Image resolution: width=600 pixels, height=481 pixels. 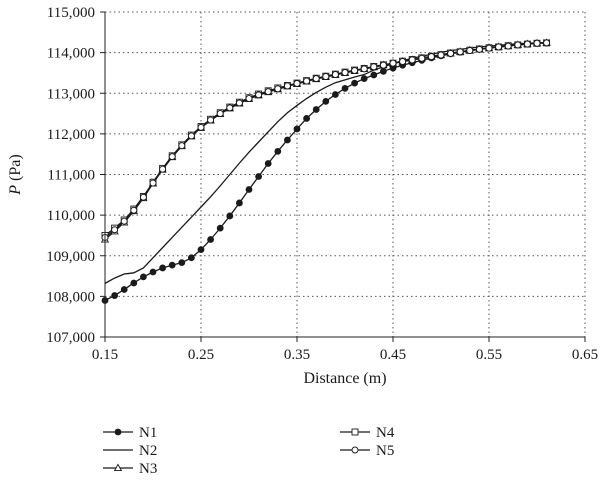 I want to click on legend-marker-n3, so click(x=118, y=467).